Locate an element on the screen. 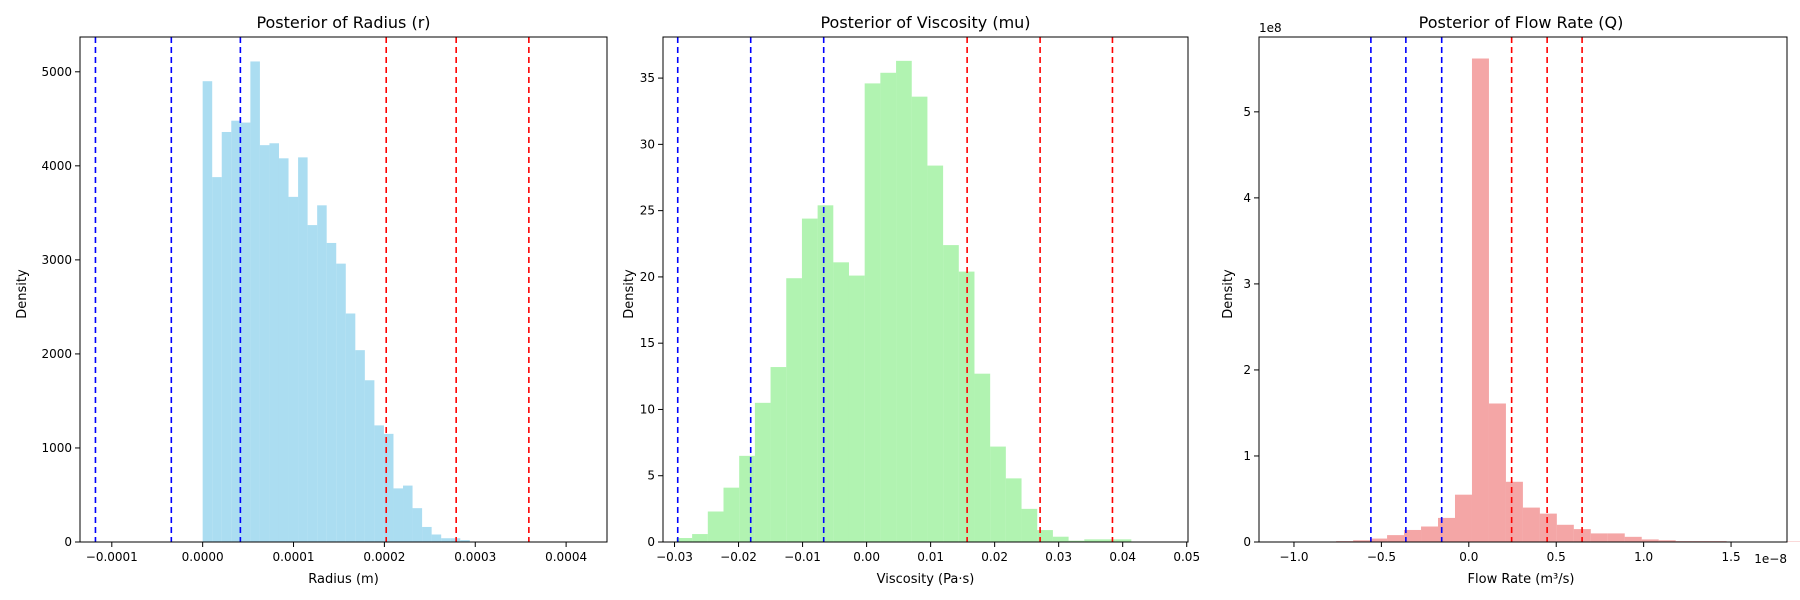 This screenshot has height=600, width=1800. viscosity-x-tick-label: −0.02 is located at coordinates (738, 557).